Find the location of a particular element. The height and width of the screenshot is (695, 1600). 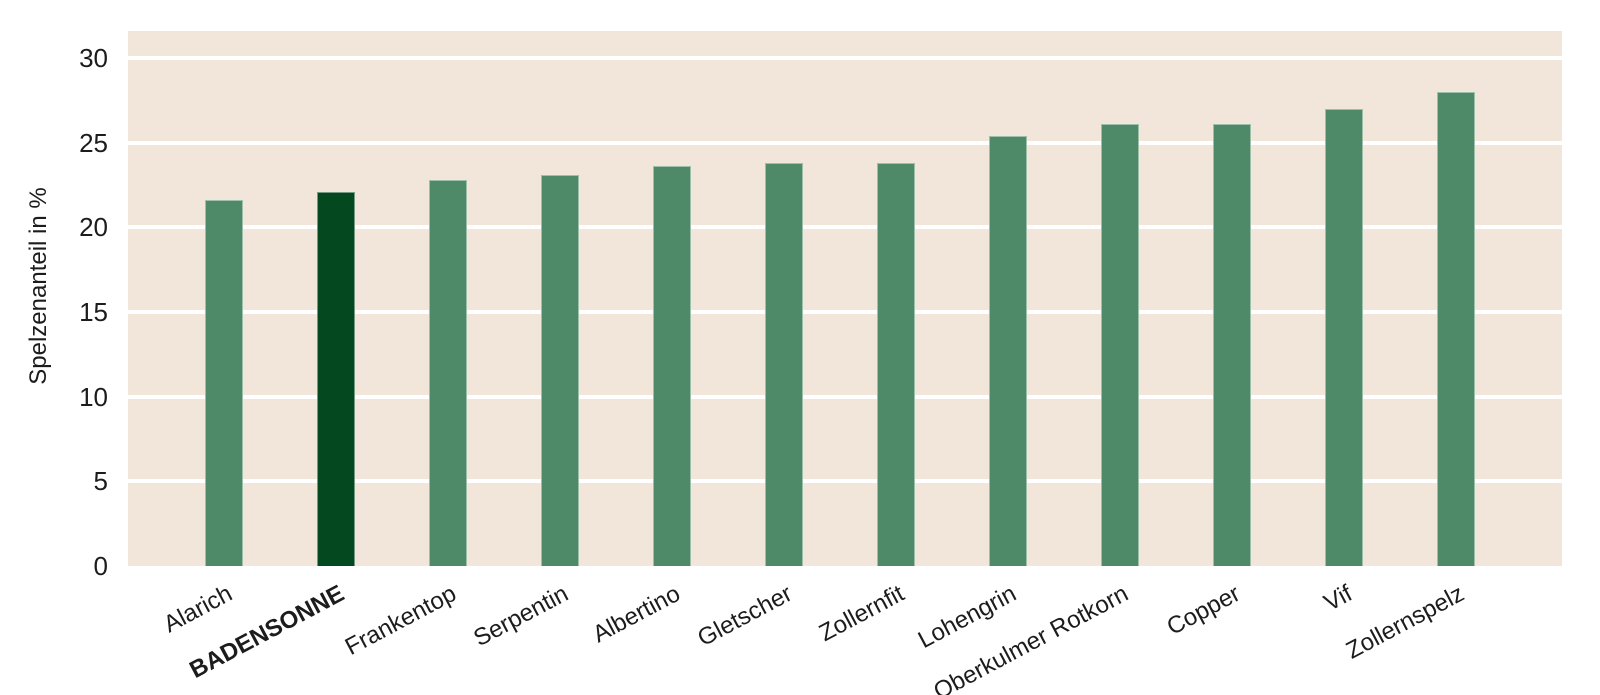

x-category-label-albertino: Albertino is located at coordinates (636, 614).